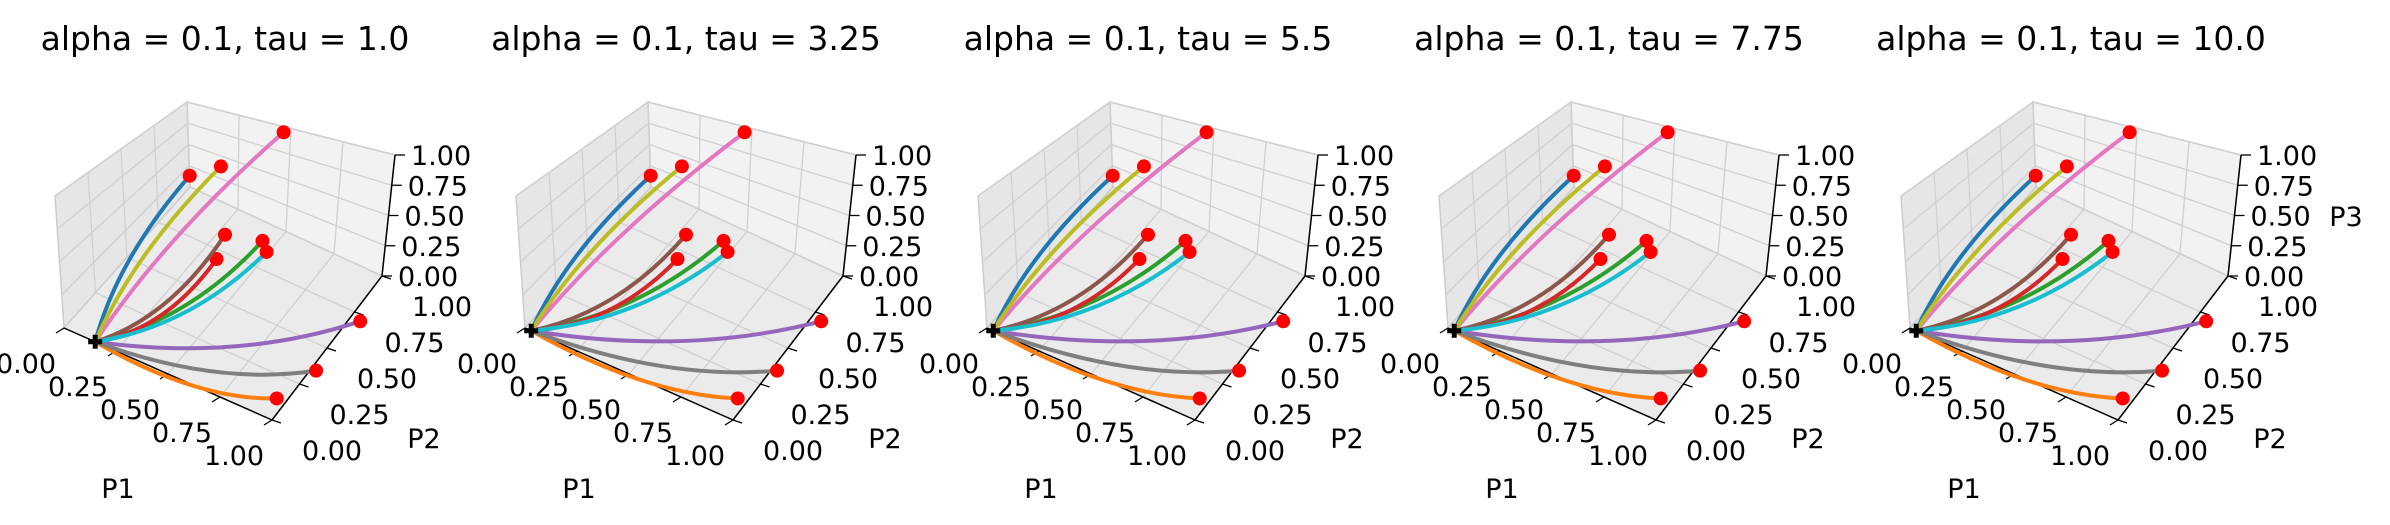 The width and height of the screenshot is (2390, 525). Describe the element at coordinates (441, 156) in the screenshot. I see `z-tick-label: 1.00` at that location.